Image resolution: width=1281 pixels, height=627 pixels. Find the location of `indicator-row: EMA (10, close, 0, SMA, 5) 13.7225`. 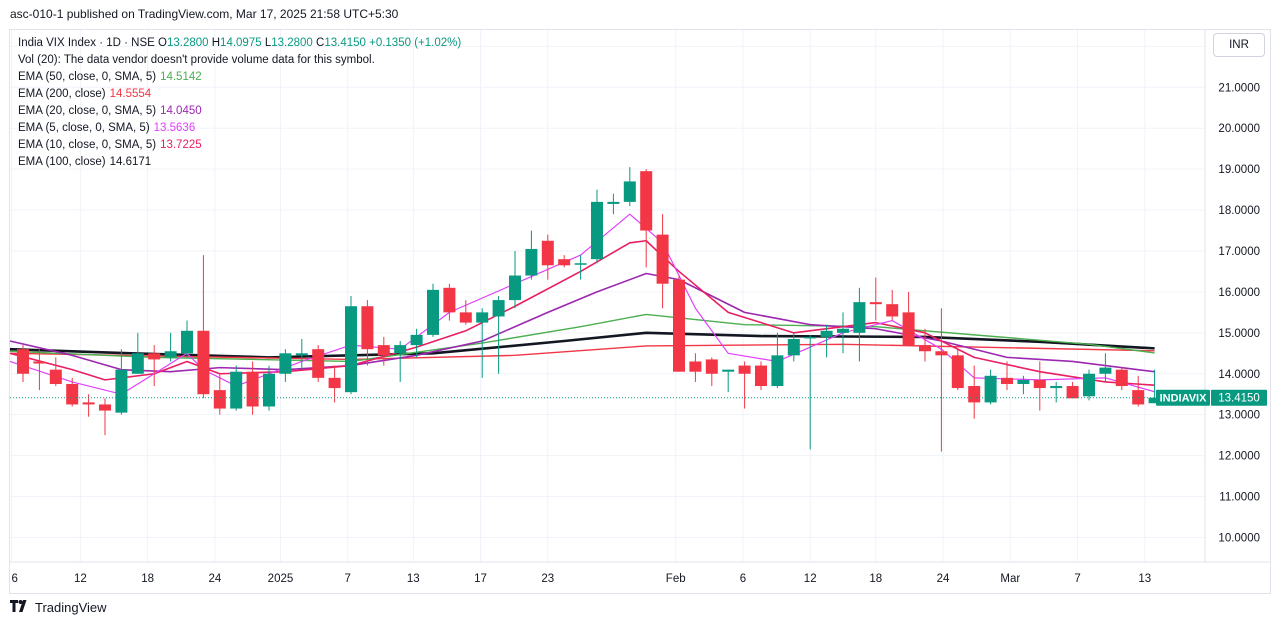

indicator-row: EMA (10, close, 0, SMA, 5) 13.7225 is located at coordinates (239, 145).